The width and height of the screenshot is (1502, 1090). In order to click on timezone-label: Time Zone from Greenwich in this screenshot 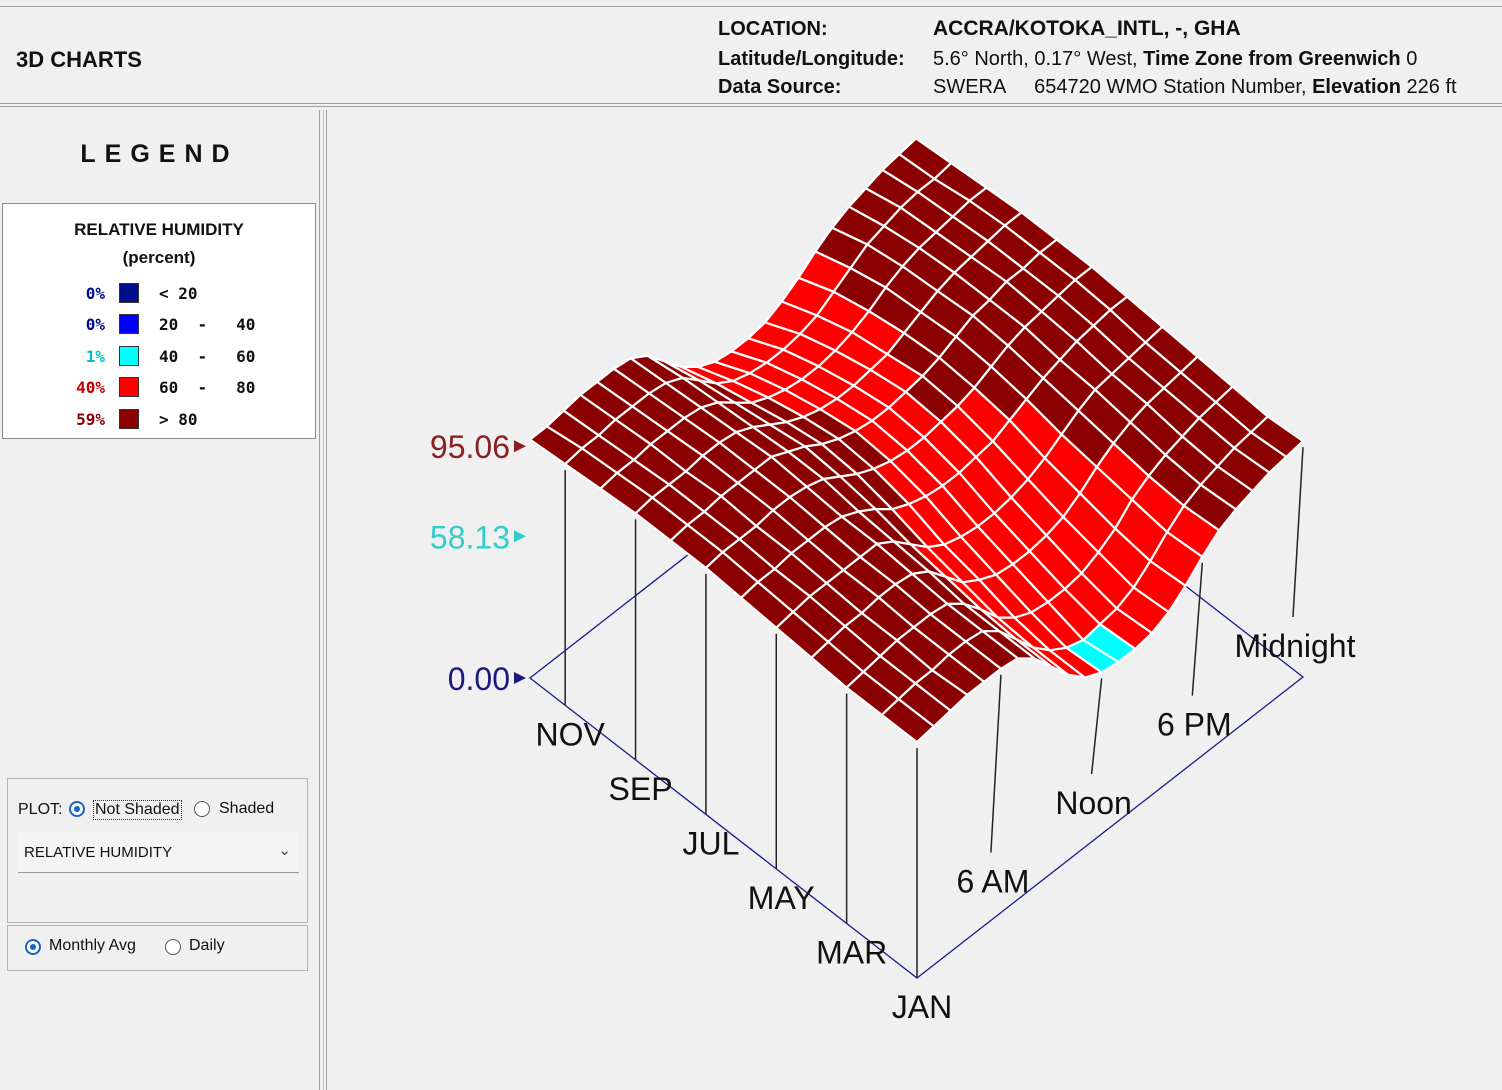, I will do `click(1272, 59)`.